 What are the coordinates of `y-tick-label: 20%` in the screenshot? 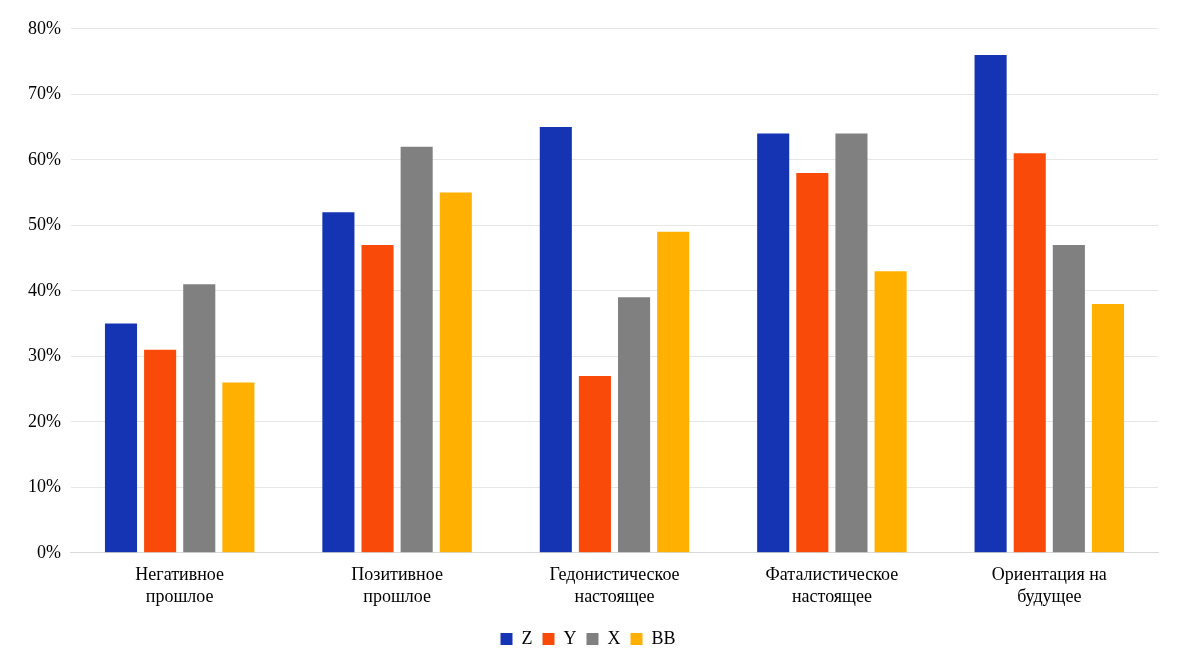 It's located at (44, 420).